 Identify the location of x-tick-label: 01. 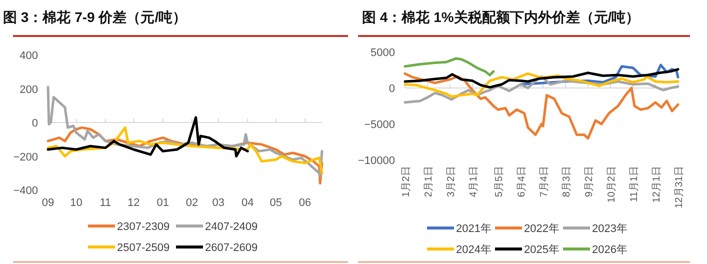
(162, 203).